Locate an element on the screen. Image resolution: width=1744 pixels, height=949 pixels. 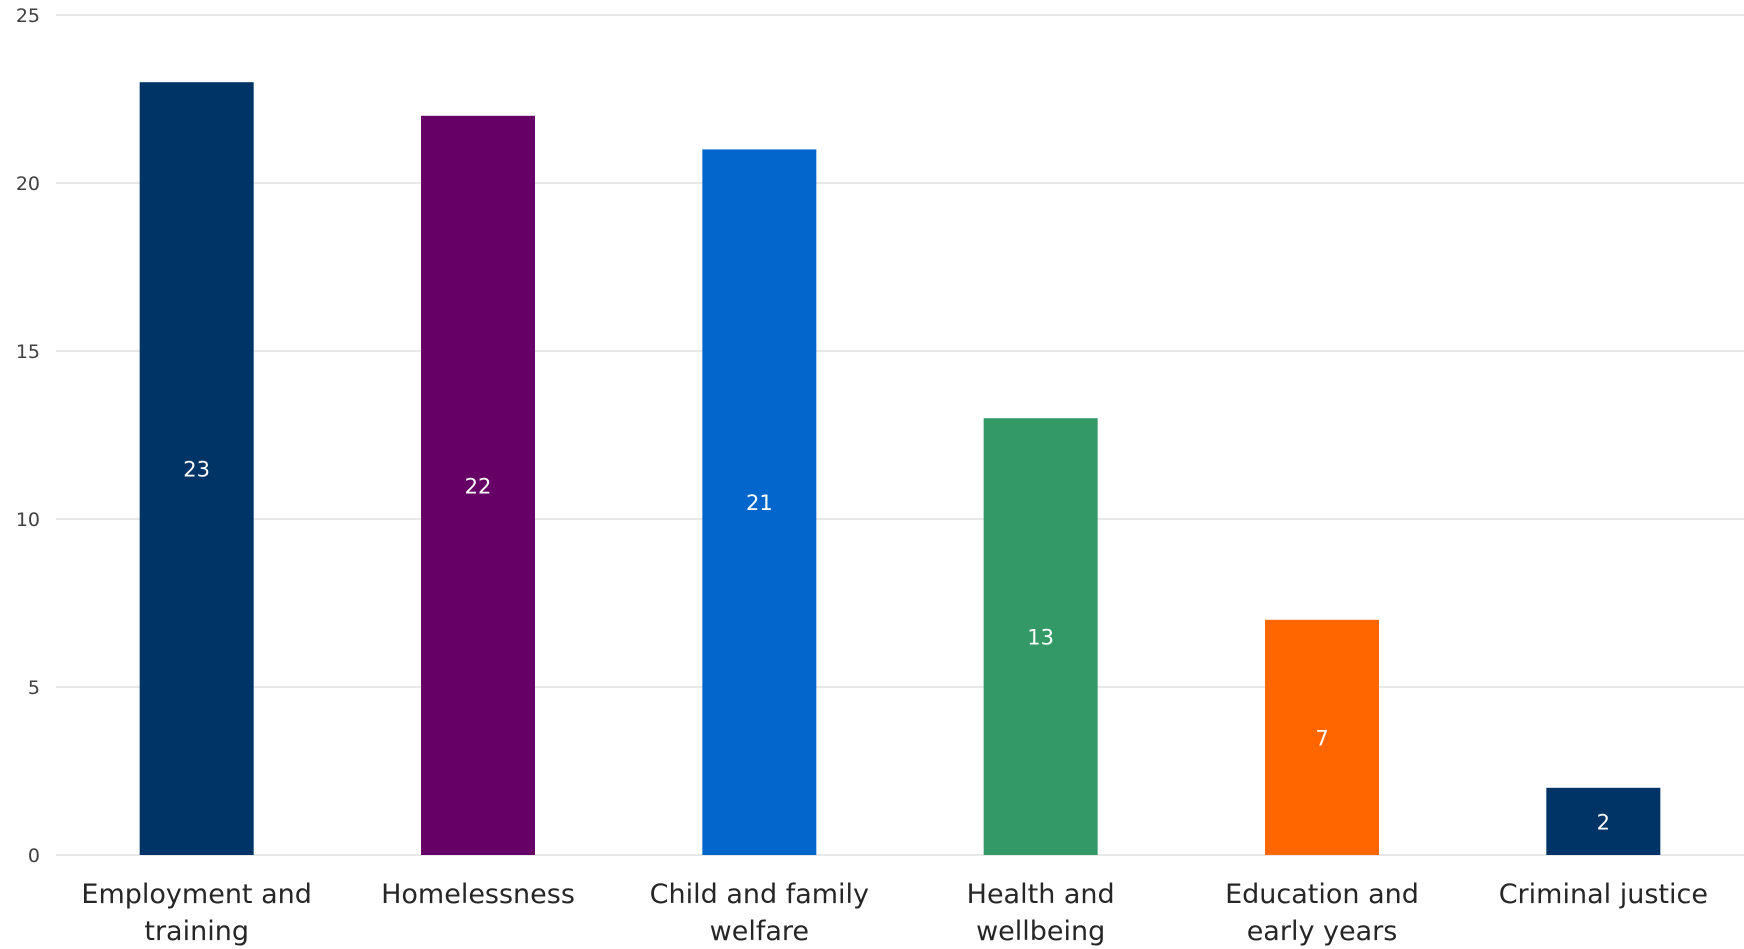
x-tick-label-line: Employment and is located at coordinates (196, 894).